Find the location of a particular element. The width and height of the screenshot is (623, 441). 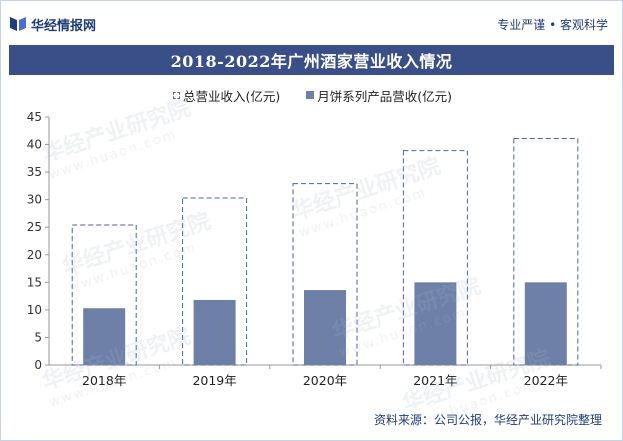

y-tick-label: 30 is located at coordinates (34, 200).